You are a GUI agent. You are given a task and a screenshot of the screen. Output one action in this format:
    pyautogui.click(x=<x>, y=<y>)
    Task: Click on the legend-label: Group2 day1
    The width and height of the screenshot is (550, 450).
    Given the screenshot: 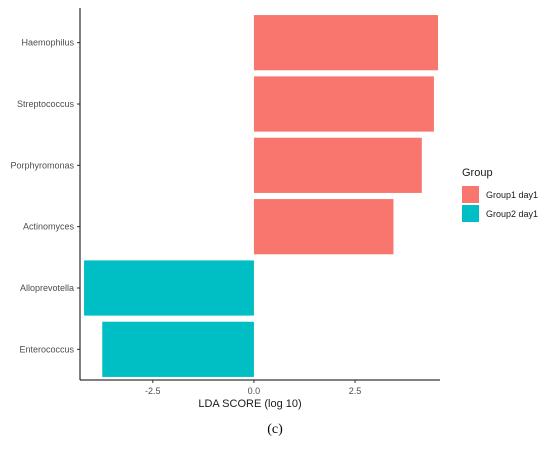 What is the action you would take?
    pyautogui.click(x=512, y=214)
    